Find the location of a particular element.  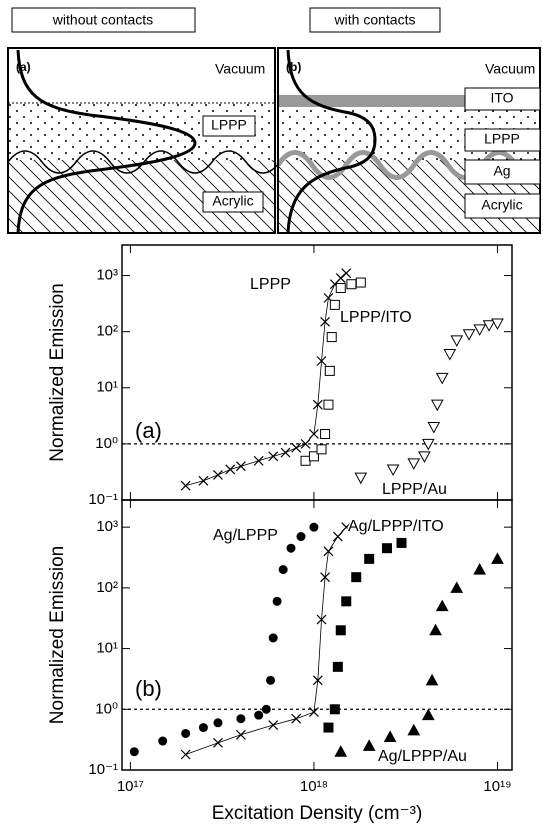

header-box is located at coordinates (375, 20).